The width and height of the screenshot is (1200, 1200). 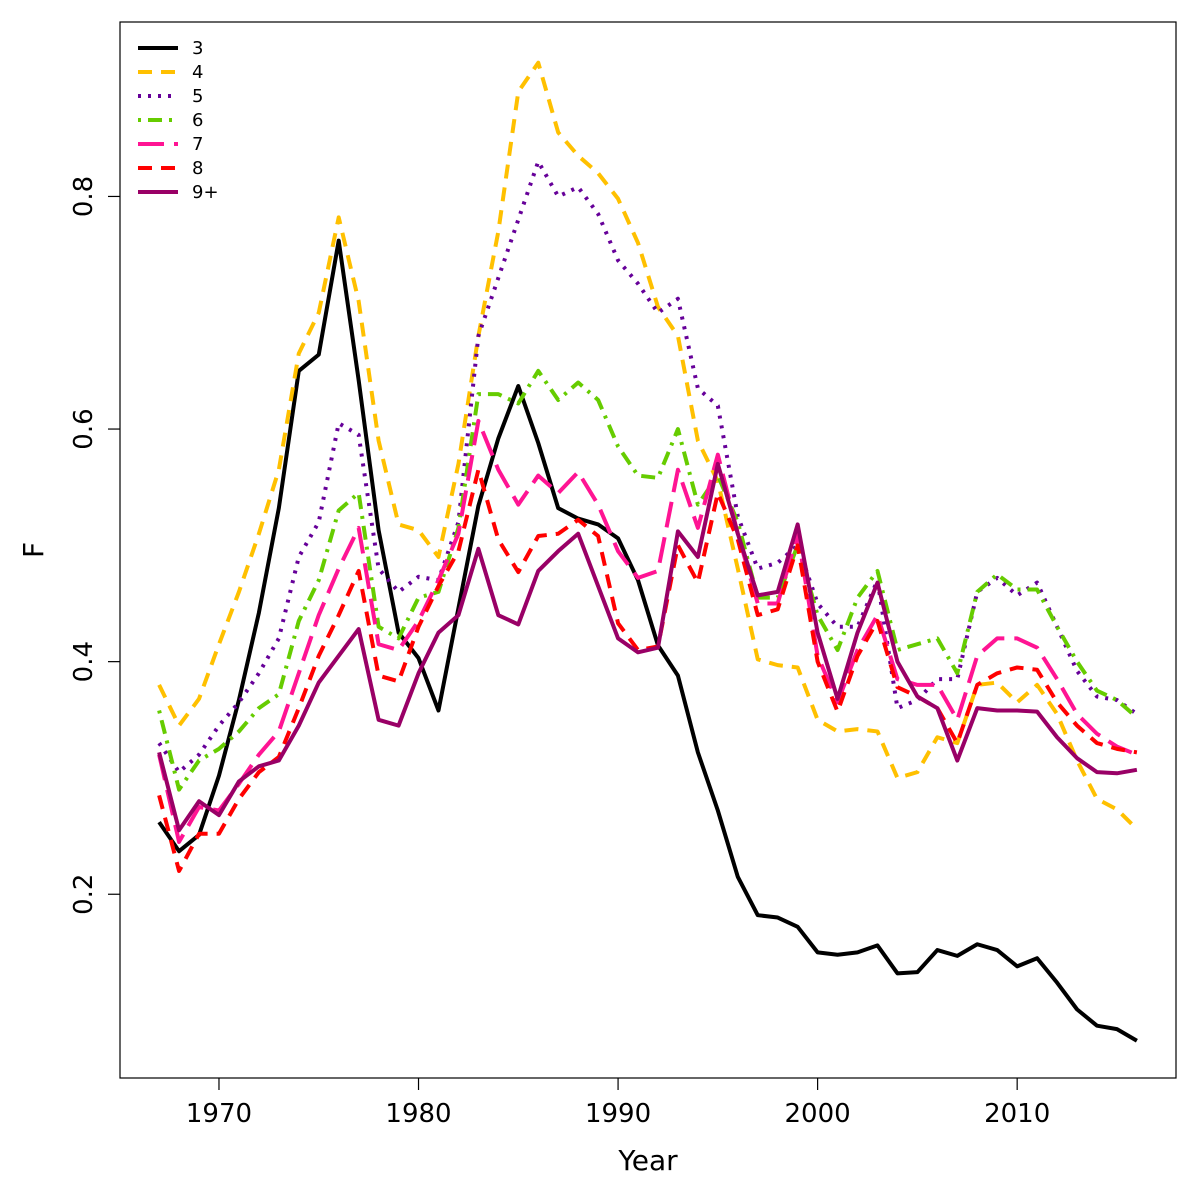 I want to click on legend-label: 4, so click(x=197, y=72).